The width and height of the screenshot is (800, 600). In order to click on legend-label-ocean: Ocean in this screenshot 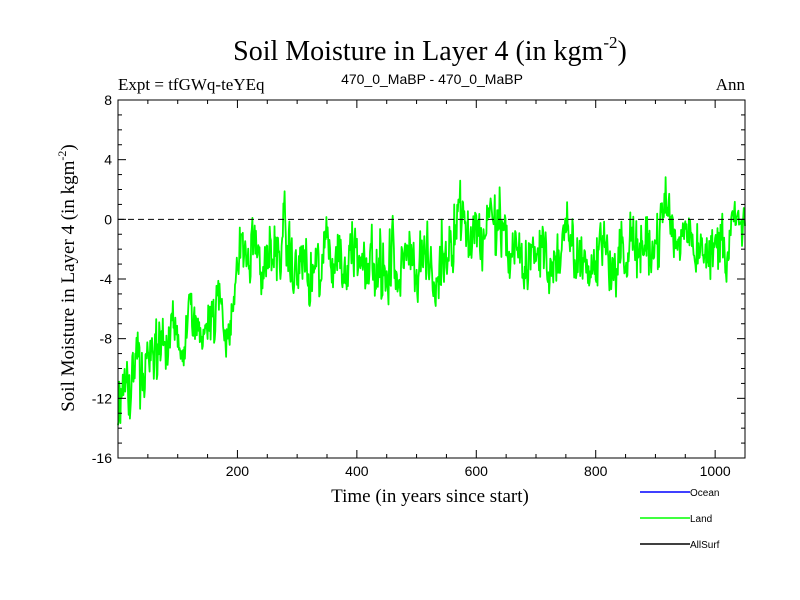, I will do `click(704, 493)`.